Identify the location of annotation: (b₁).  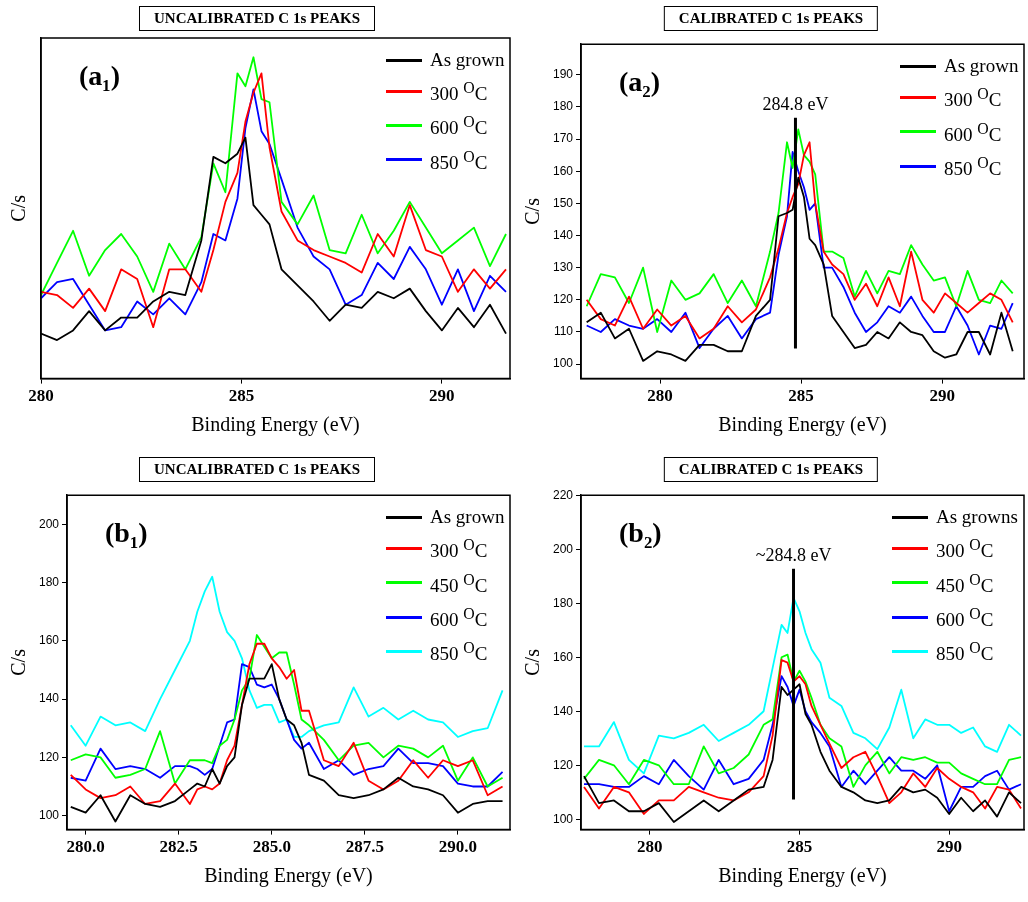
(126, 533).